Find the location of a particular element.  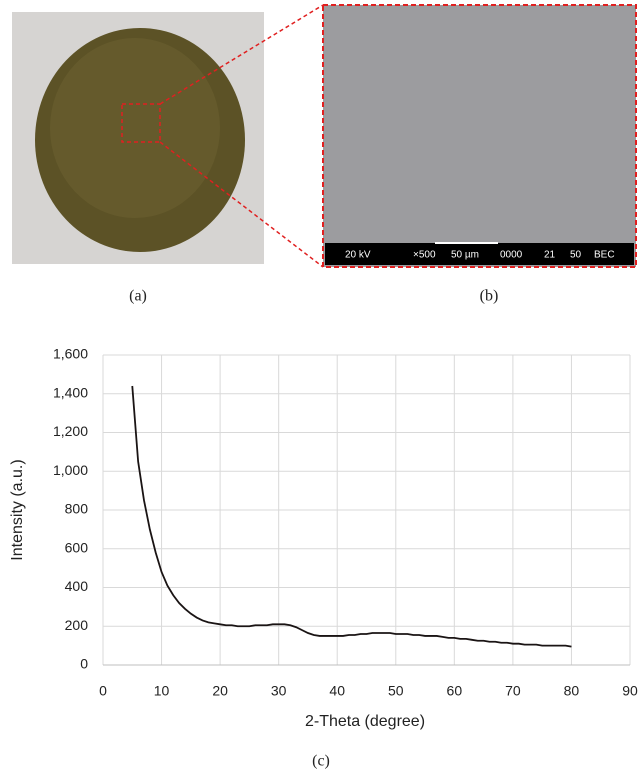

sem-info: 21 is located at coordinates (550, 255).